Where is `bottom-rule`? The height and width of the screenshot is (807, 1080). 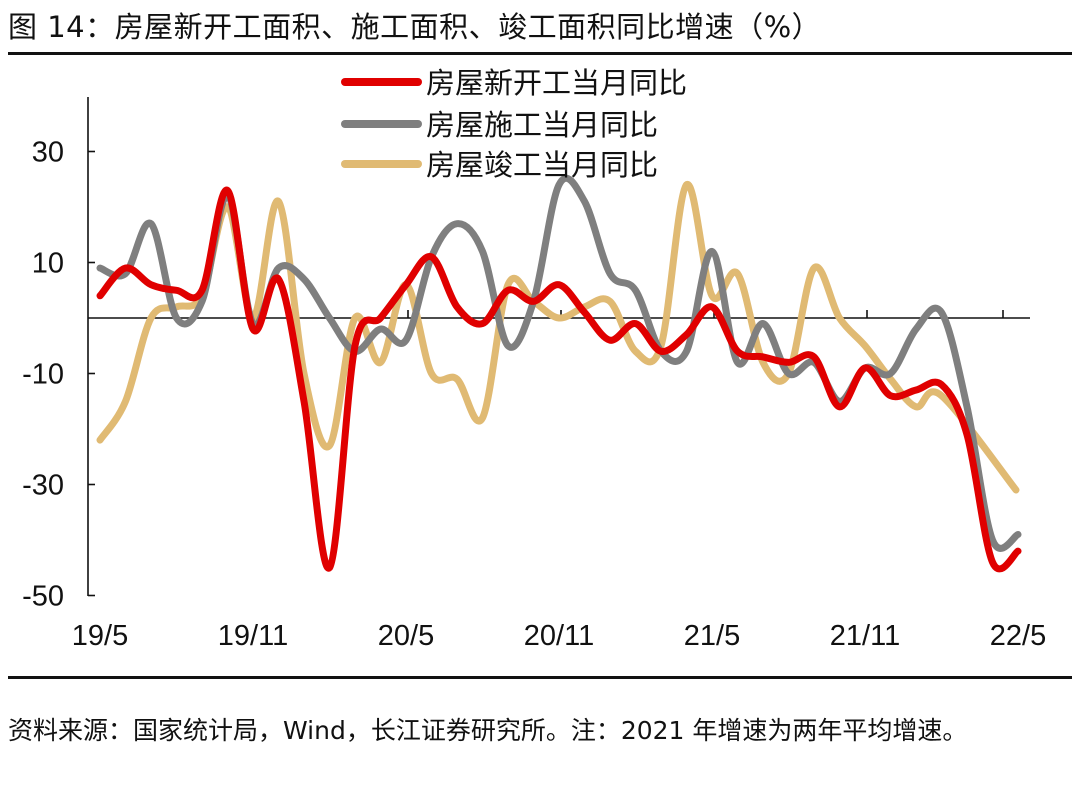
bottom-rule is located at coordinates (540, 677).